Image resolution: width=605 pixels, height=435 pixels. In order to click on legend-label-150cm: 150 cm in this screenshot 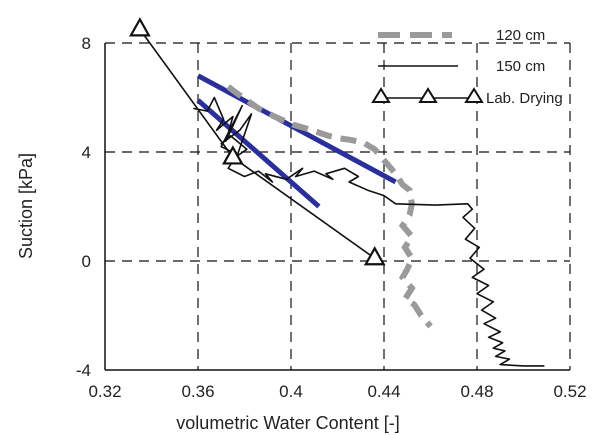, I will do `click(520, 66)`.